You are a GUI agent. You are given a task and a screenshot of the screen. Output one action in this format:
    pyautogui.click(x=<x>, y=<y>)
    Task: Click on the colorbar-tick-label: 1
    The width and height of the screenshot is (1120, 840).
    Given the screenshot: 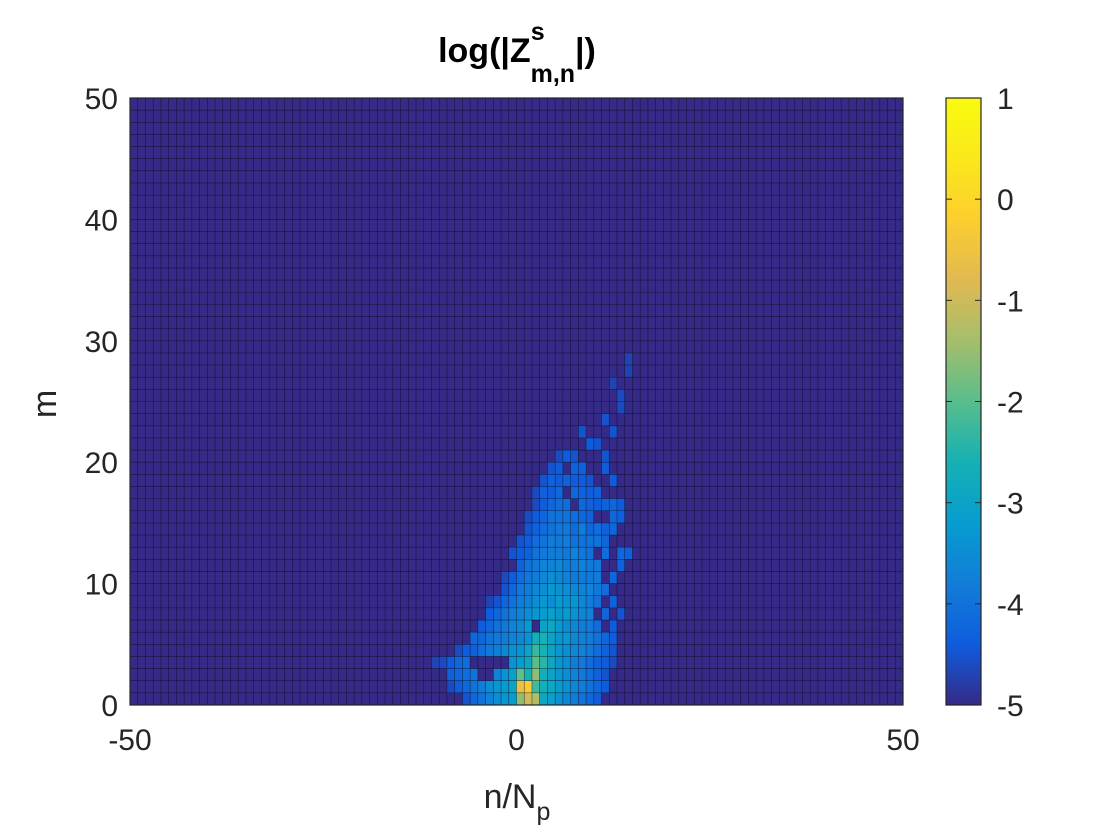 What is the action you would take?
    pyautogui.click(x=1005, y=99)
    